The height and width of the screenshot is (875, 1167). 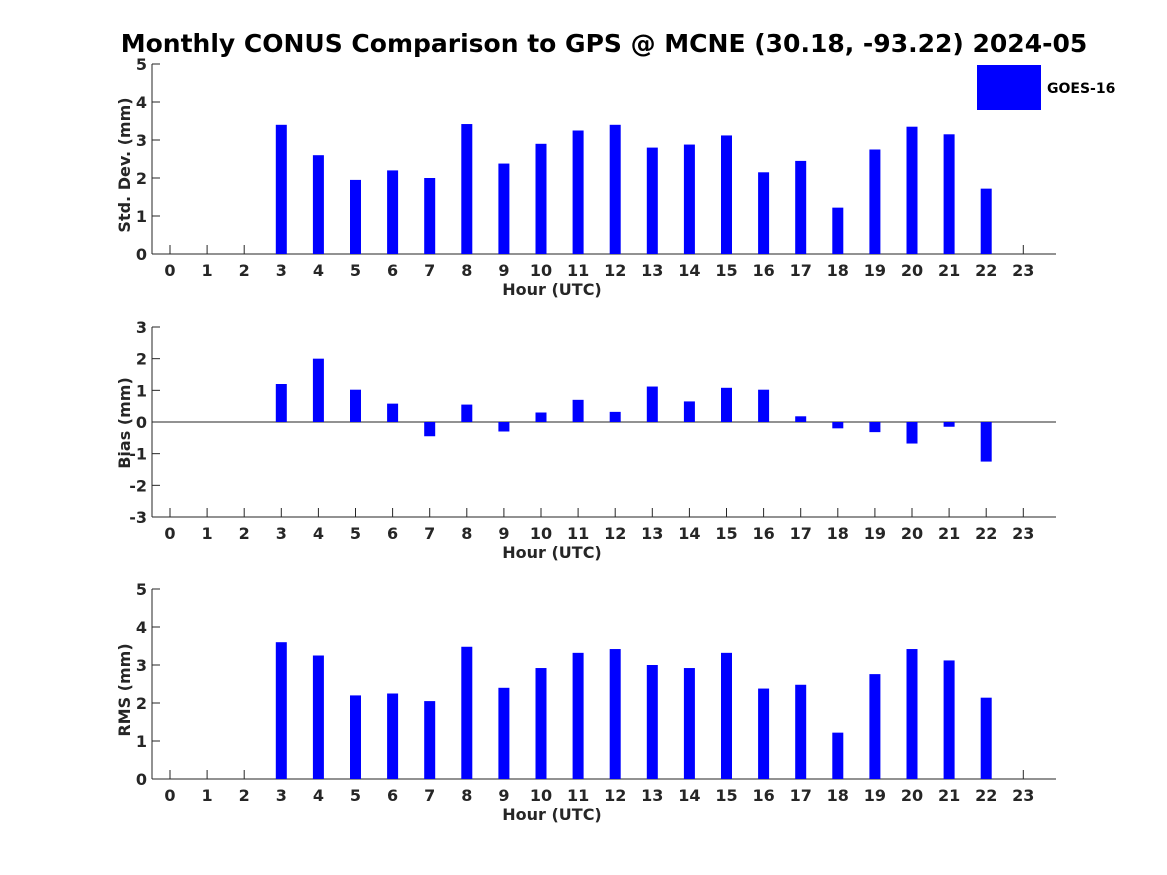 What do you see at coordinates (503, 270) in the screenshot?
I see `x-tick-label: 9` at bounding box center [503, 270].